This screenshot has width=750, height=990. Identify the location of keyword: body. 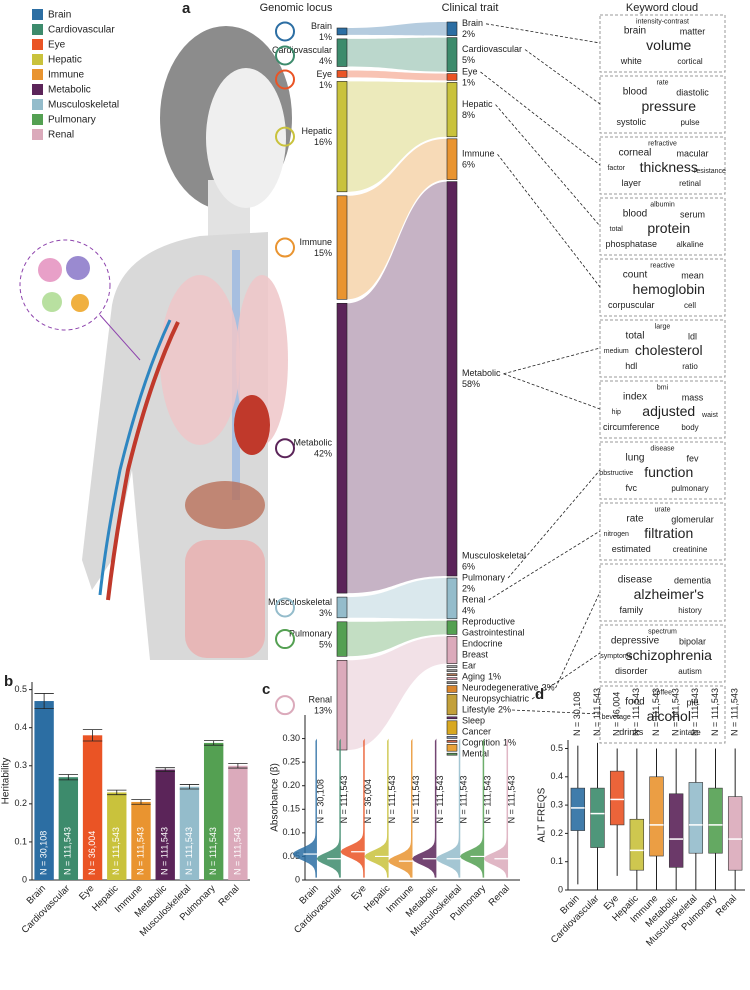
(689, 427).